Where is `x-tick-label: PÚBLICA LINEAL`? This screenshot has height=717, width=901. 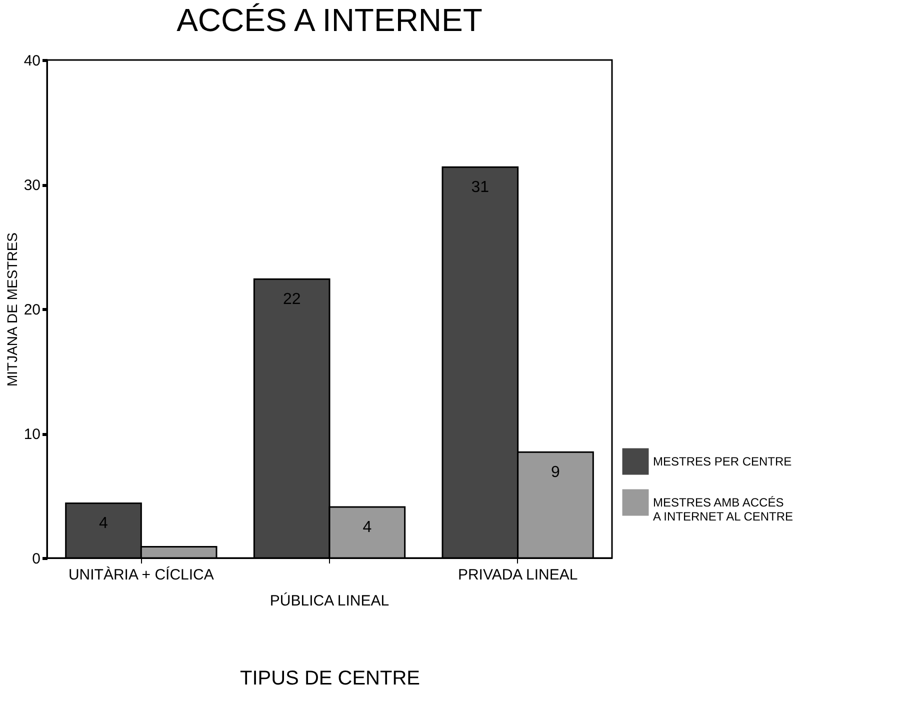
x-tick-label: PÚBLICA LINEAL is located at coordinates (330, 601).